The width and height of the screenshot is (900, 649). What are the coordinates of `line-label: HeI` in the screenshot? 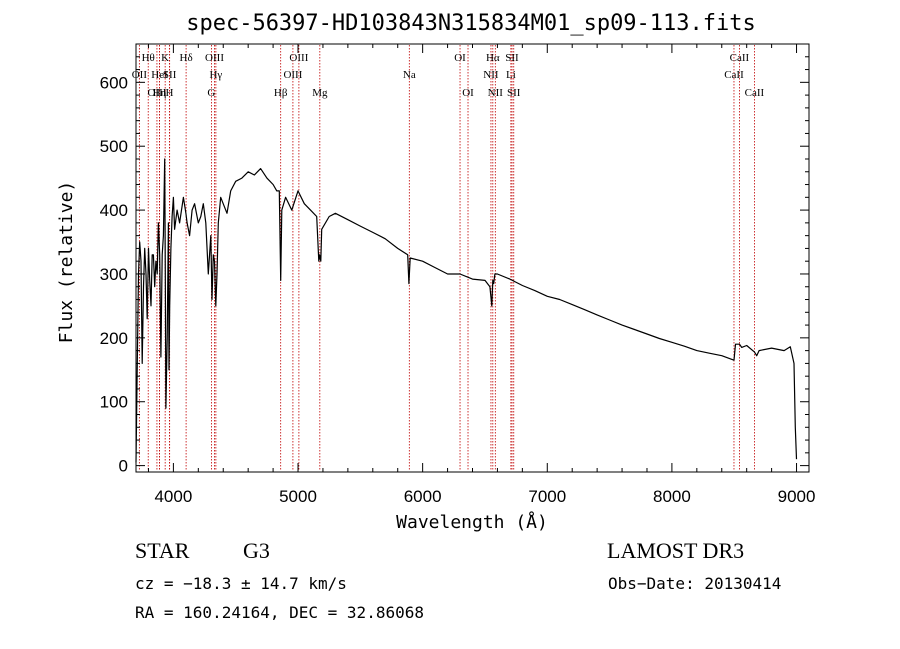 It's located at (159, 75).